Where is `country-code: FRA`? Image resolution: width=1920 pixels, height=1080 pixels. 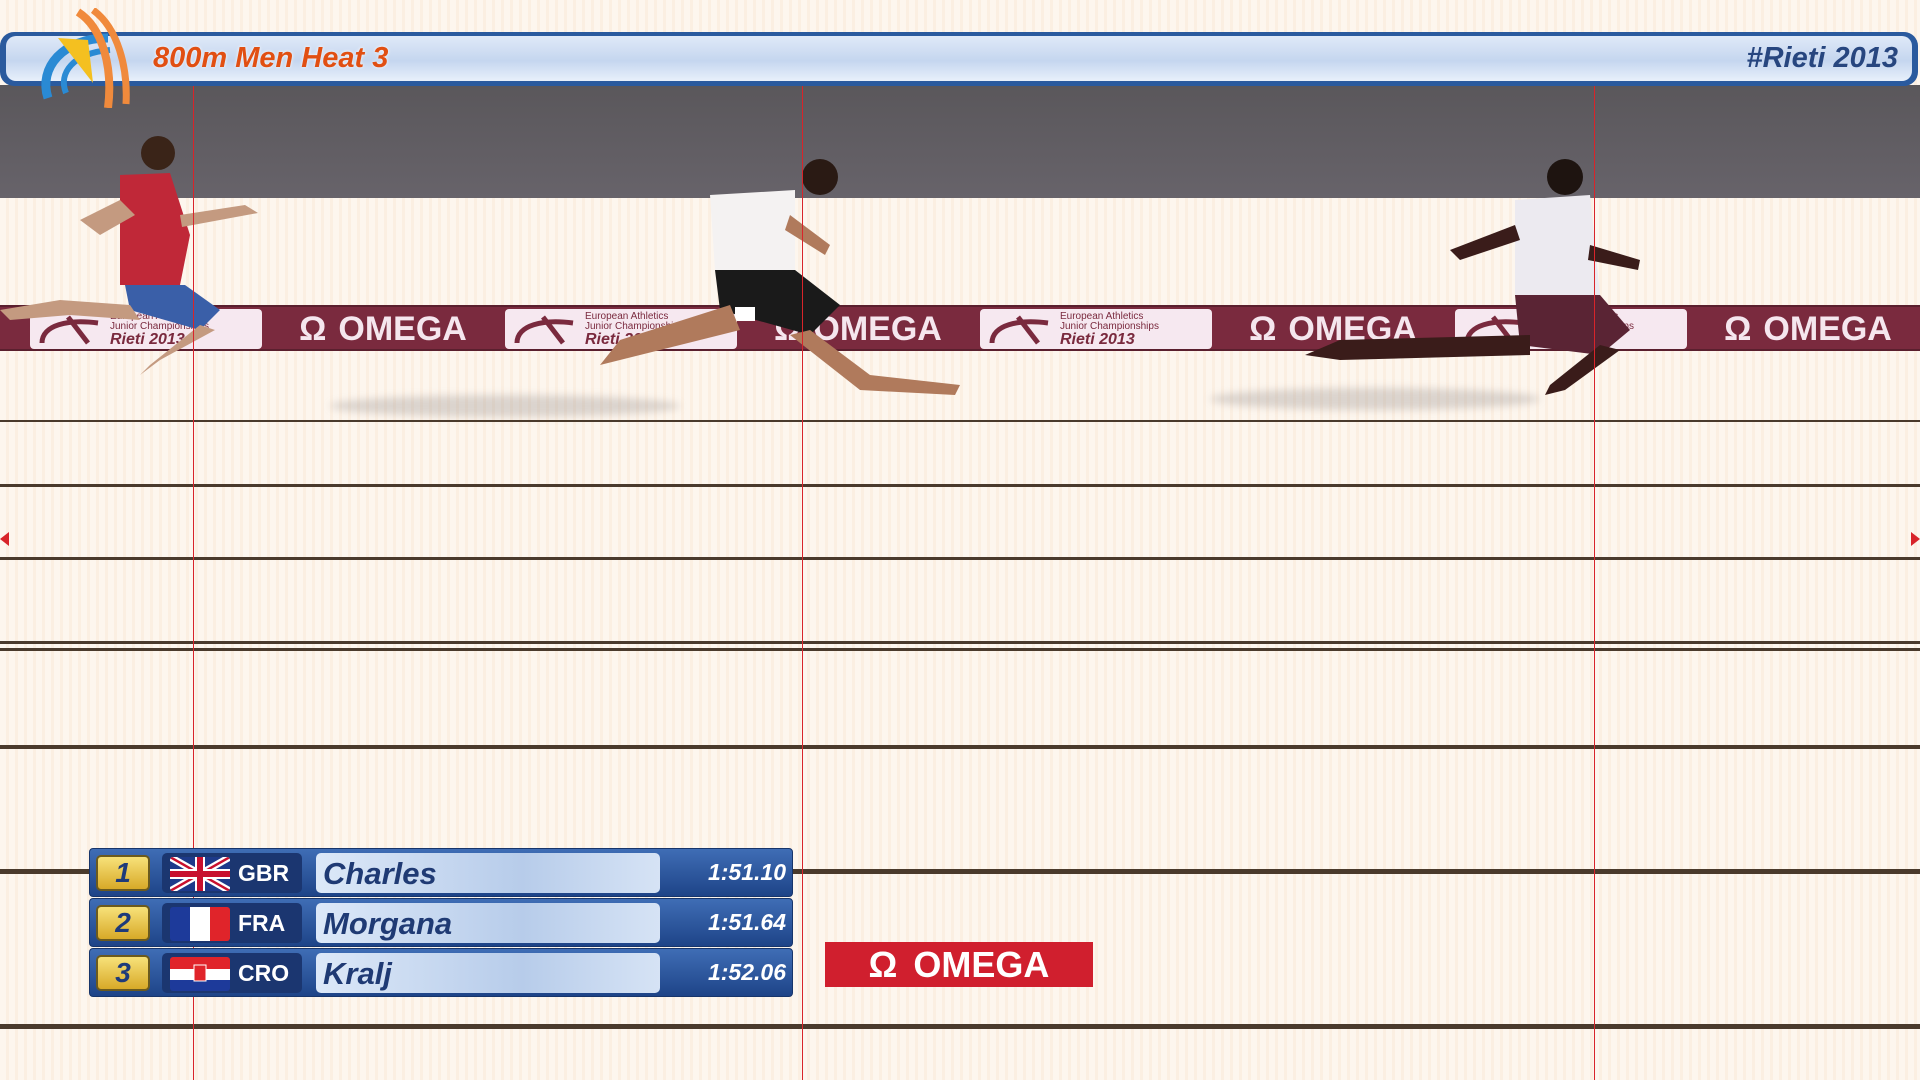
country-code: FRA is located at coordinates (262, 923).